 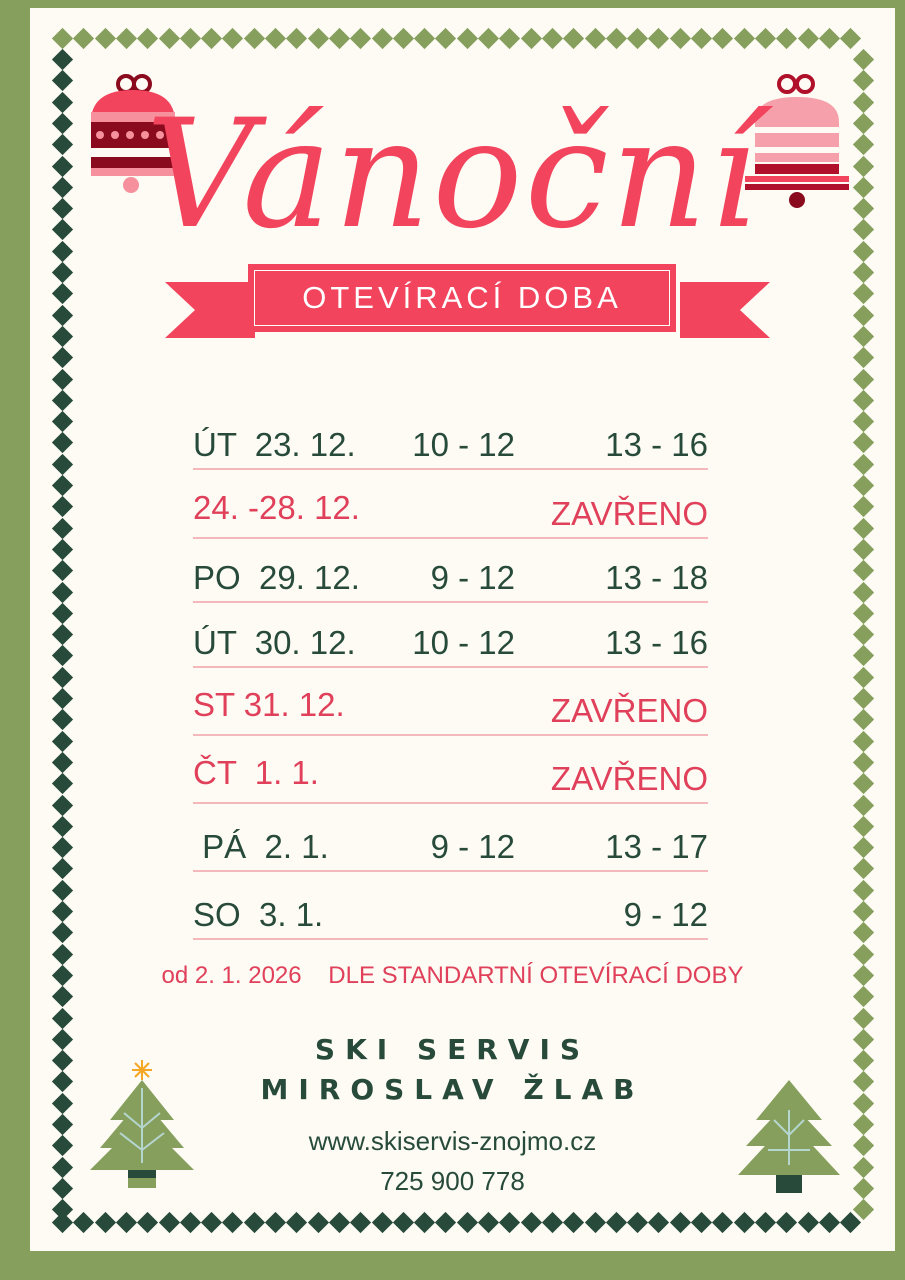 I want to click on brand-name: SKI SERVIS, so click(x=452, y=1049).